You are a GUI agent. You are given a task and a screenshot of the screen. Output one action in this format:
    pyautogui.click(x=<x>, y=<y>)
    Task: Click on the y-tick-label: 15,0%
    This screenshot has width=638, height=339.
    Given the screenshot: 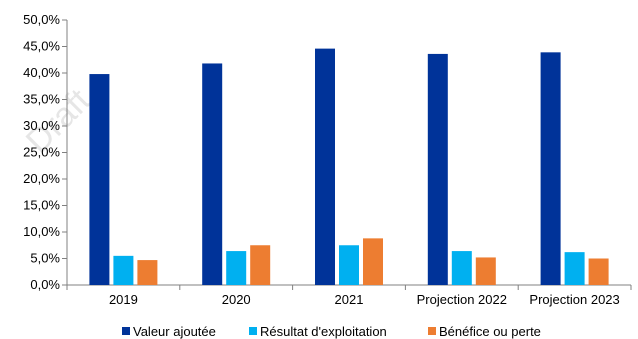 What is the action you would take?
    pyautogui.click(x=41, y=205)
    